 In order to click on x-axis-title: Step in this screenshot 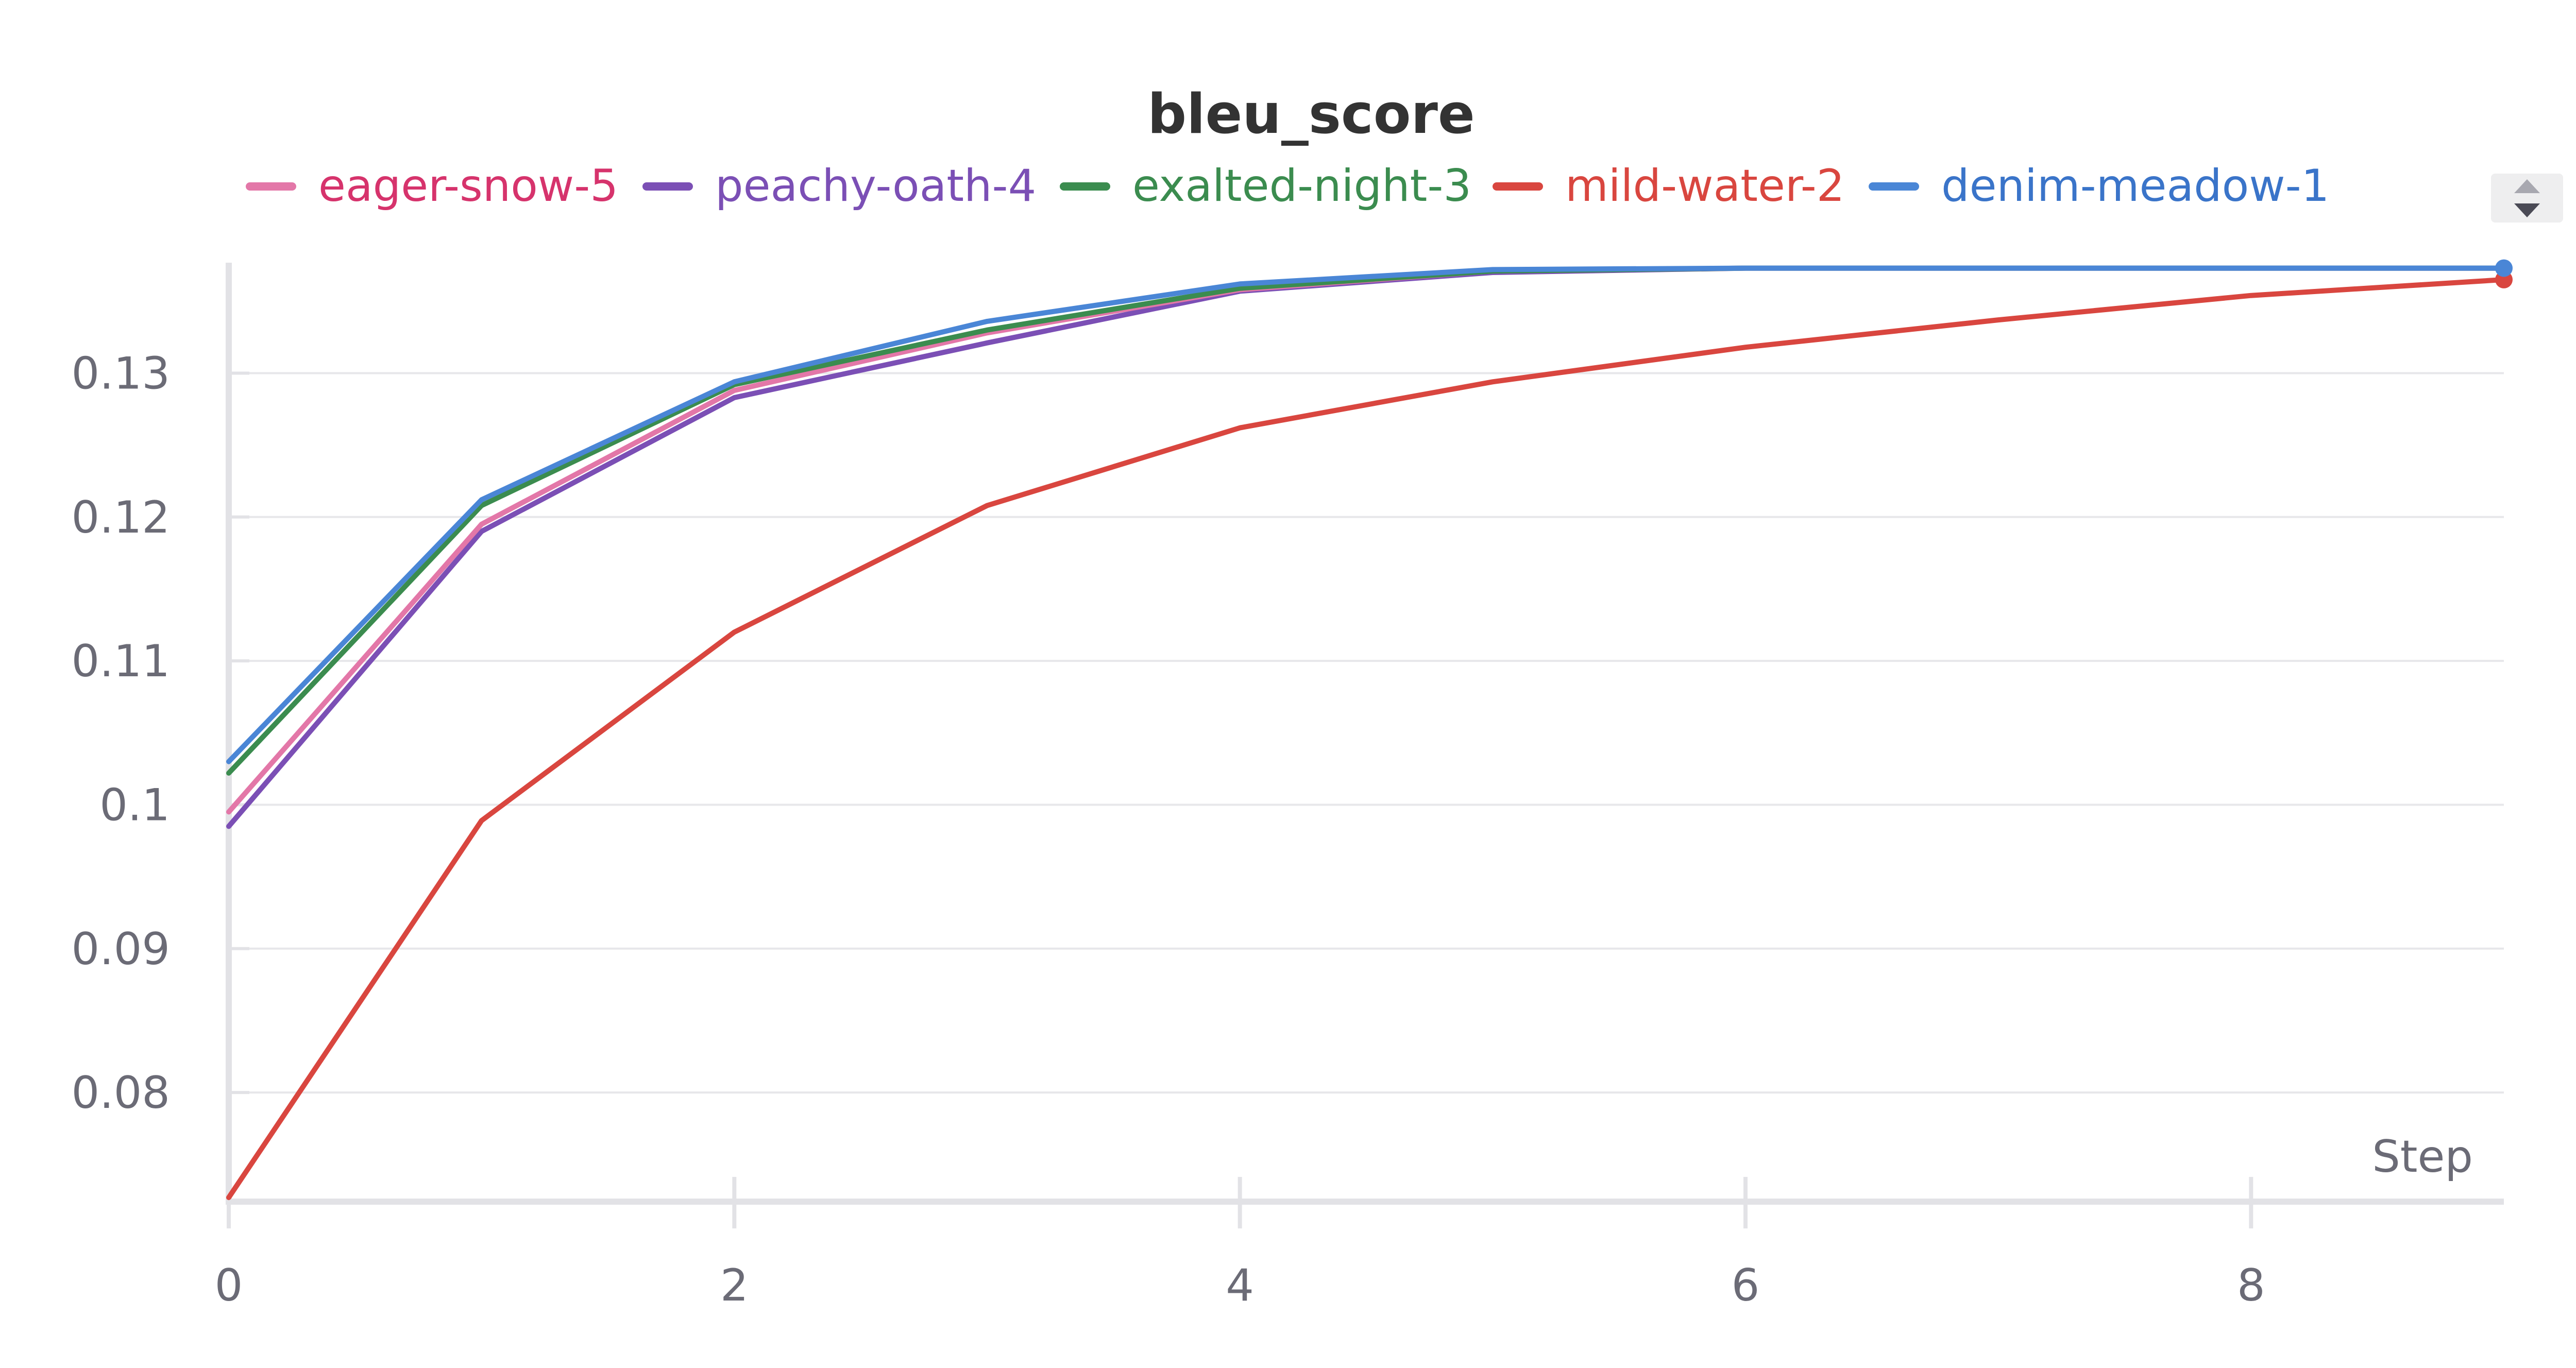, I will do `click(2423, 1157)`.